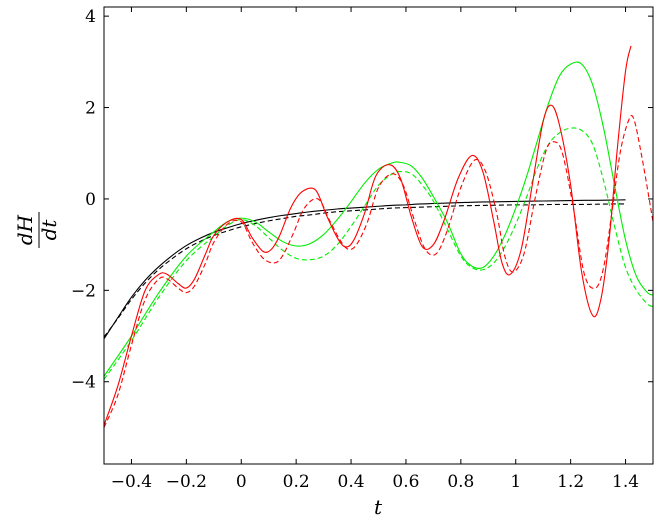 The image size is (658, 524). I want to click on x-tick-label: 0.8, so click(460, 482).